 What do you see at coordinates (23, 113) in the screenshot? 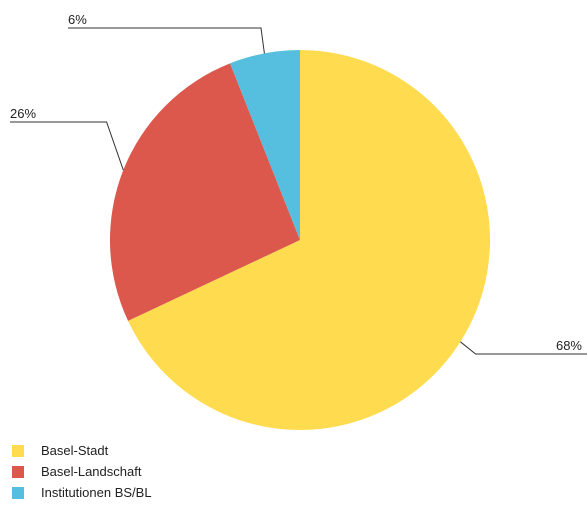
I see `value-label: 26%` at bounding box center [23, 113].